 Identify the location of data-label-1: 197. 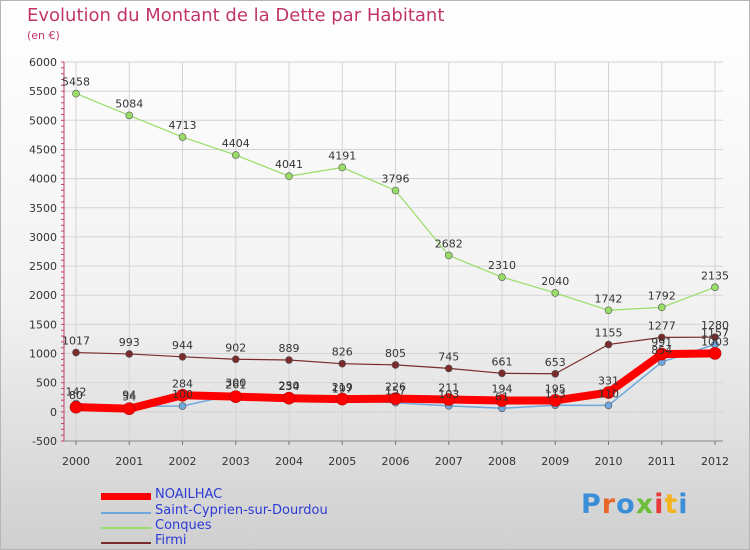
(342, 388).